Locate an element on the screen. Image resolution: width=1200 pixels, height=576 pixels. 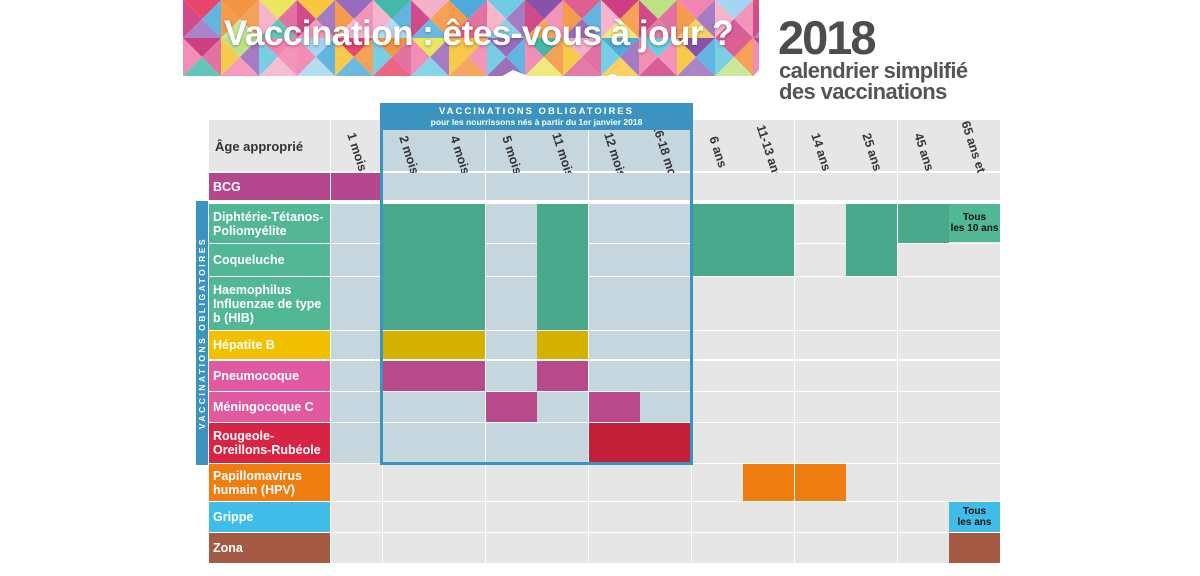
age-label: 5 mois is located at coordinates (511, 155).